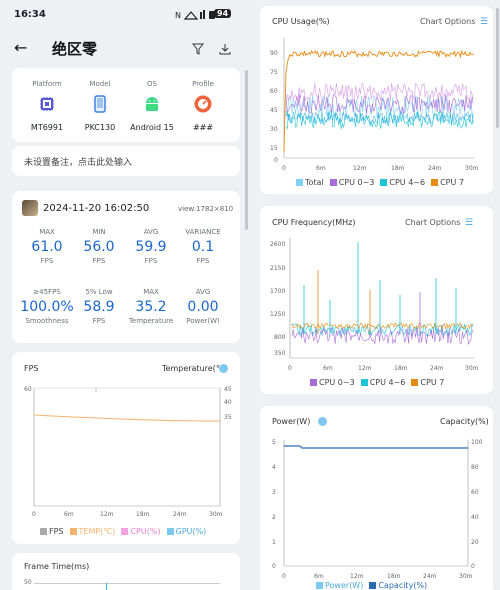 Image resolution: width=500 pixels, height=590 pixels. What do you see at coordinates (379, 104) in the screenshot?
I see `cpu-0-3-series-line` at bounding box center [379, 104].